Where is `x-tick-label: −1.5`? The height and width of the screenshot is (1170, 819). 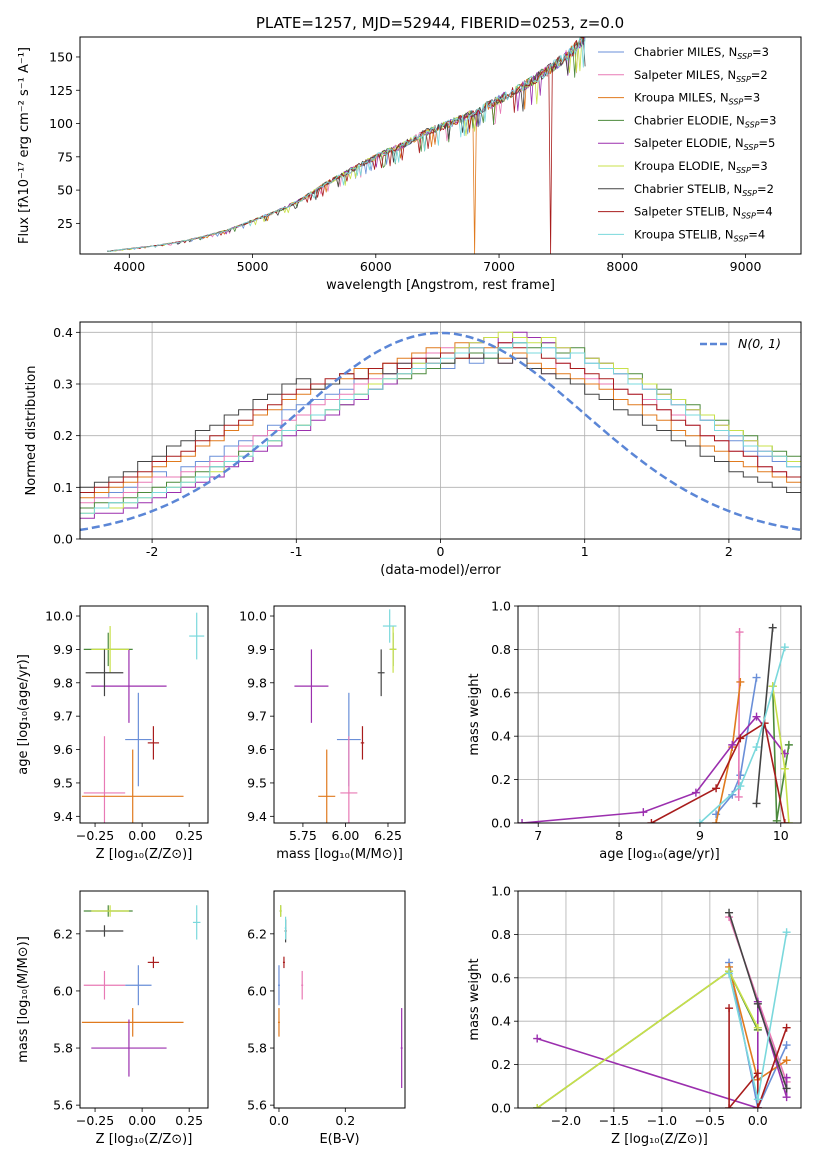 x-tick-label: −1.5 is located at coordinates (614, 1120).